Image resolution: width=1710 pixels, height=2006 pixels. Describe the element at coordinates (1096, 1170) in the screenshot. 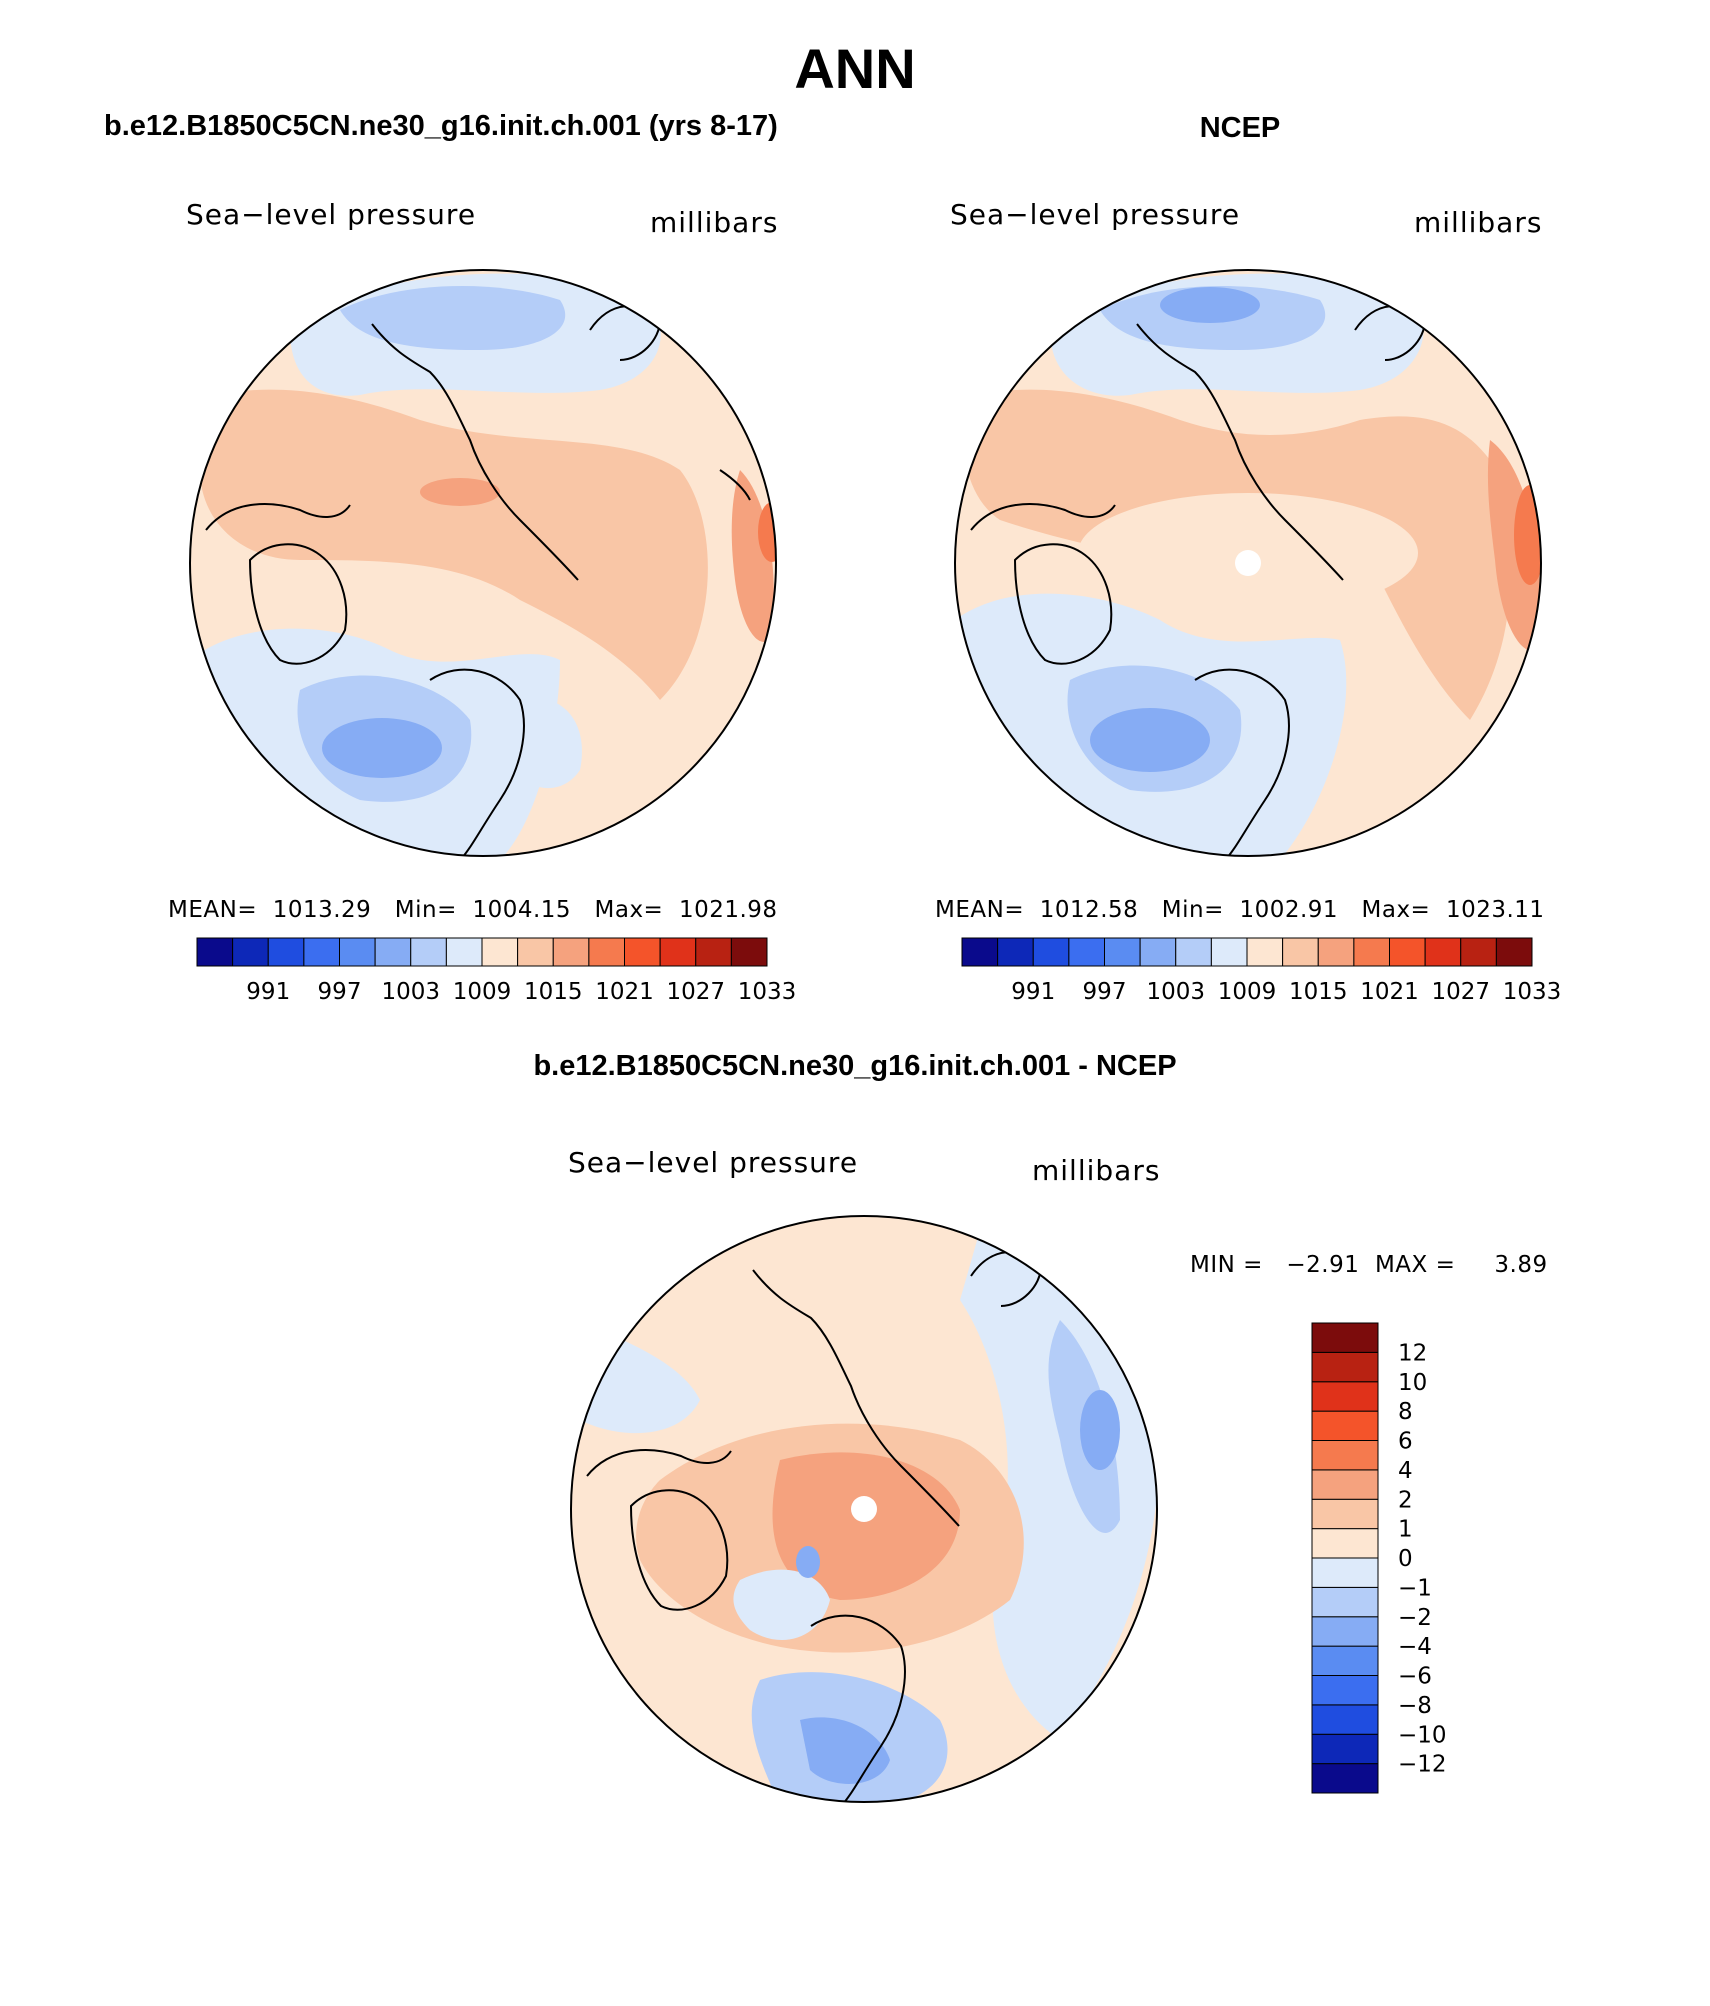

I see `panel-3-units-label: millibars` at that location.